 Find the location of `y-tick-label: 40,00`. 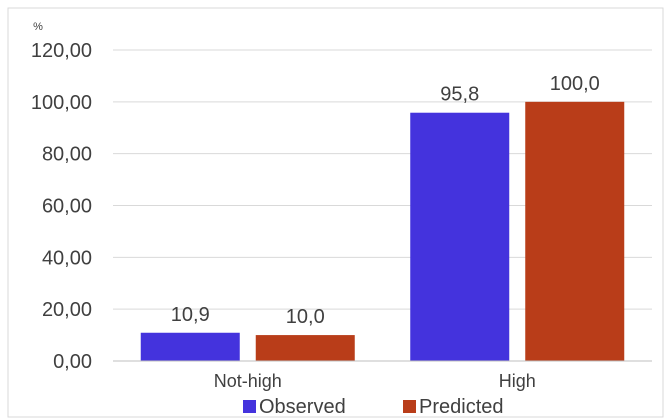

y-tick-label: 40,00 is located at coordinates (67, 258).